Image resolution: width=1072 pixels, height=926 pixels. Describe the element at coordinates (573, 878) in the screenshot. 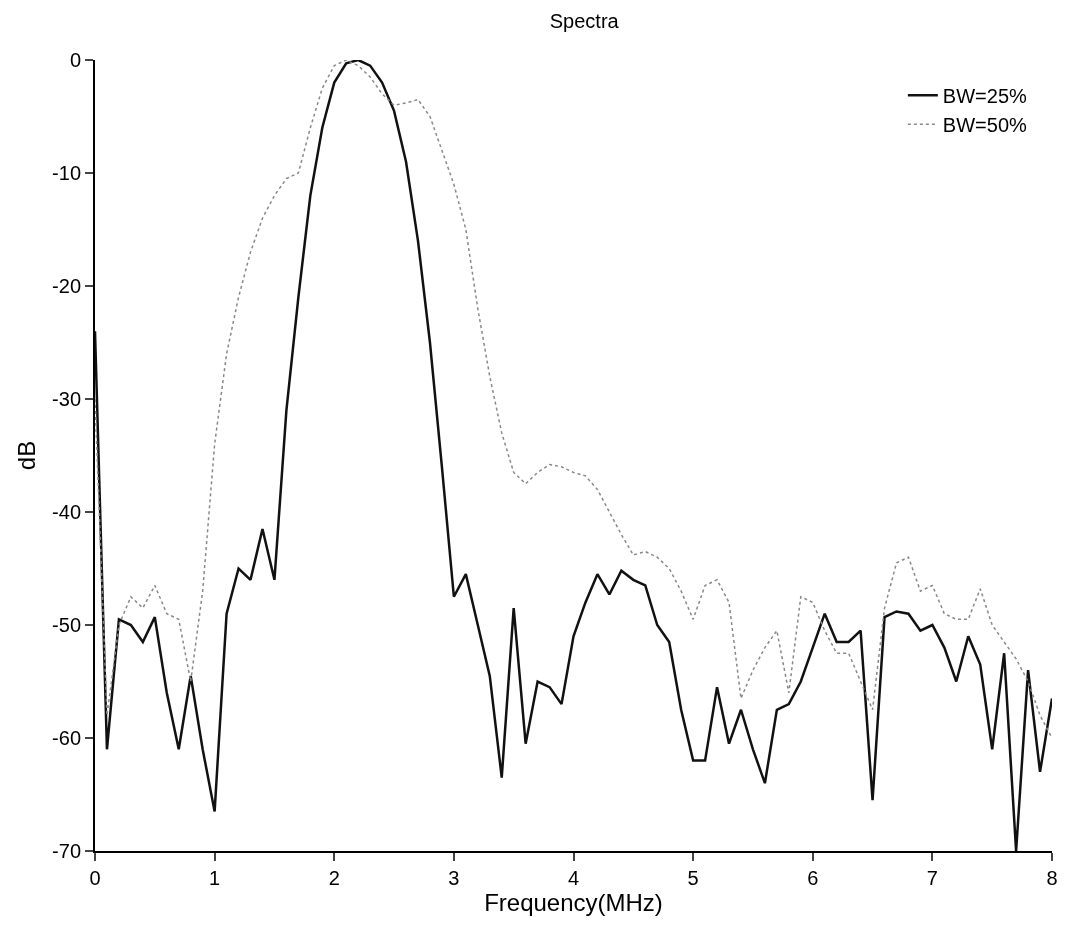

I see `x-tick-label: 4` at that location.